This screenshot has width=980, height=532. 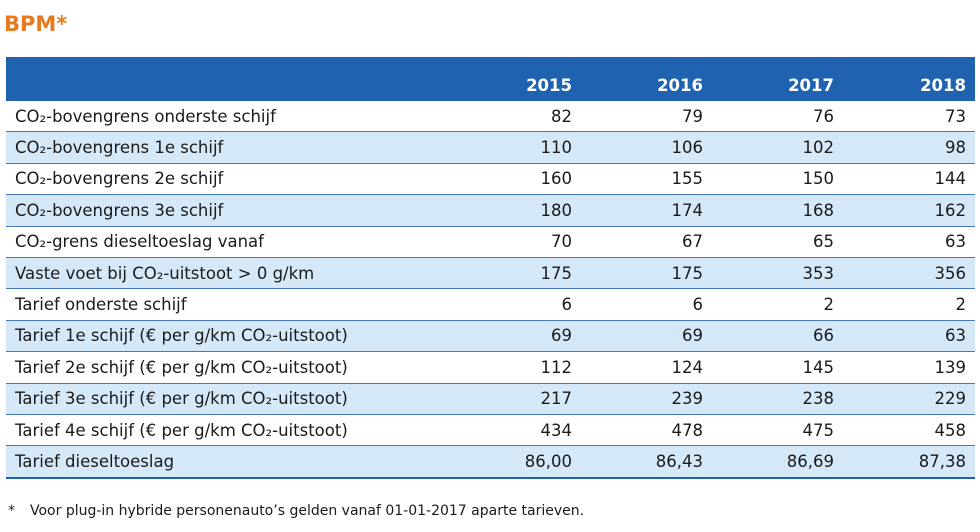 I want to click on table-row: CO₂-bovengrens 2e schijf 160 155 150 144, so click(x=490, y=179).